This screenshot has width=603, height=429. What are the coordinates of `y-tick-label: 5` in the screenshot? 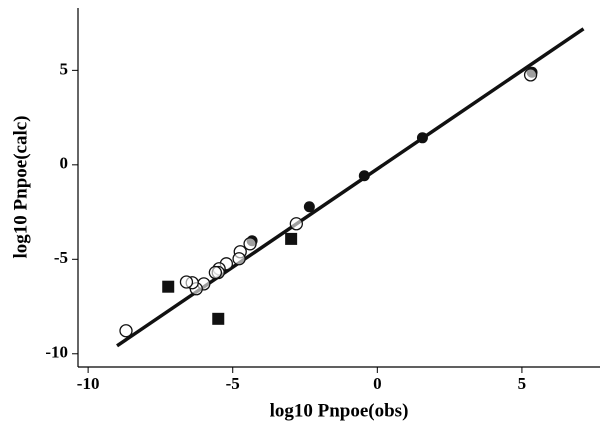 It's located at (64, 68).